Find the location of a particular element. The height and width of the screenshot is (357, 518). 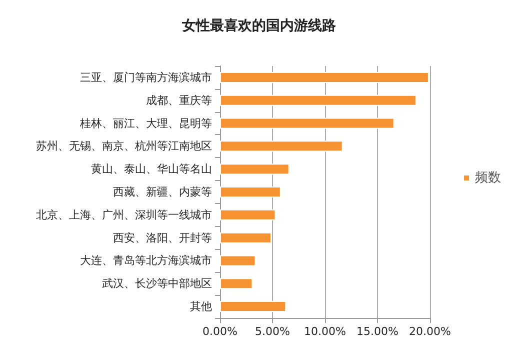

y-tick-label: 西安、洛阳、开封等 is located at coordinates (162, 237).